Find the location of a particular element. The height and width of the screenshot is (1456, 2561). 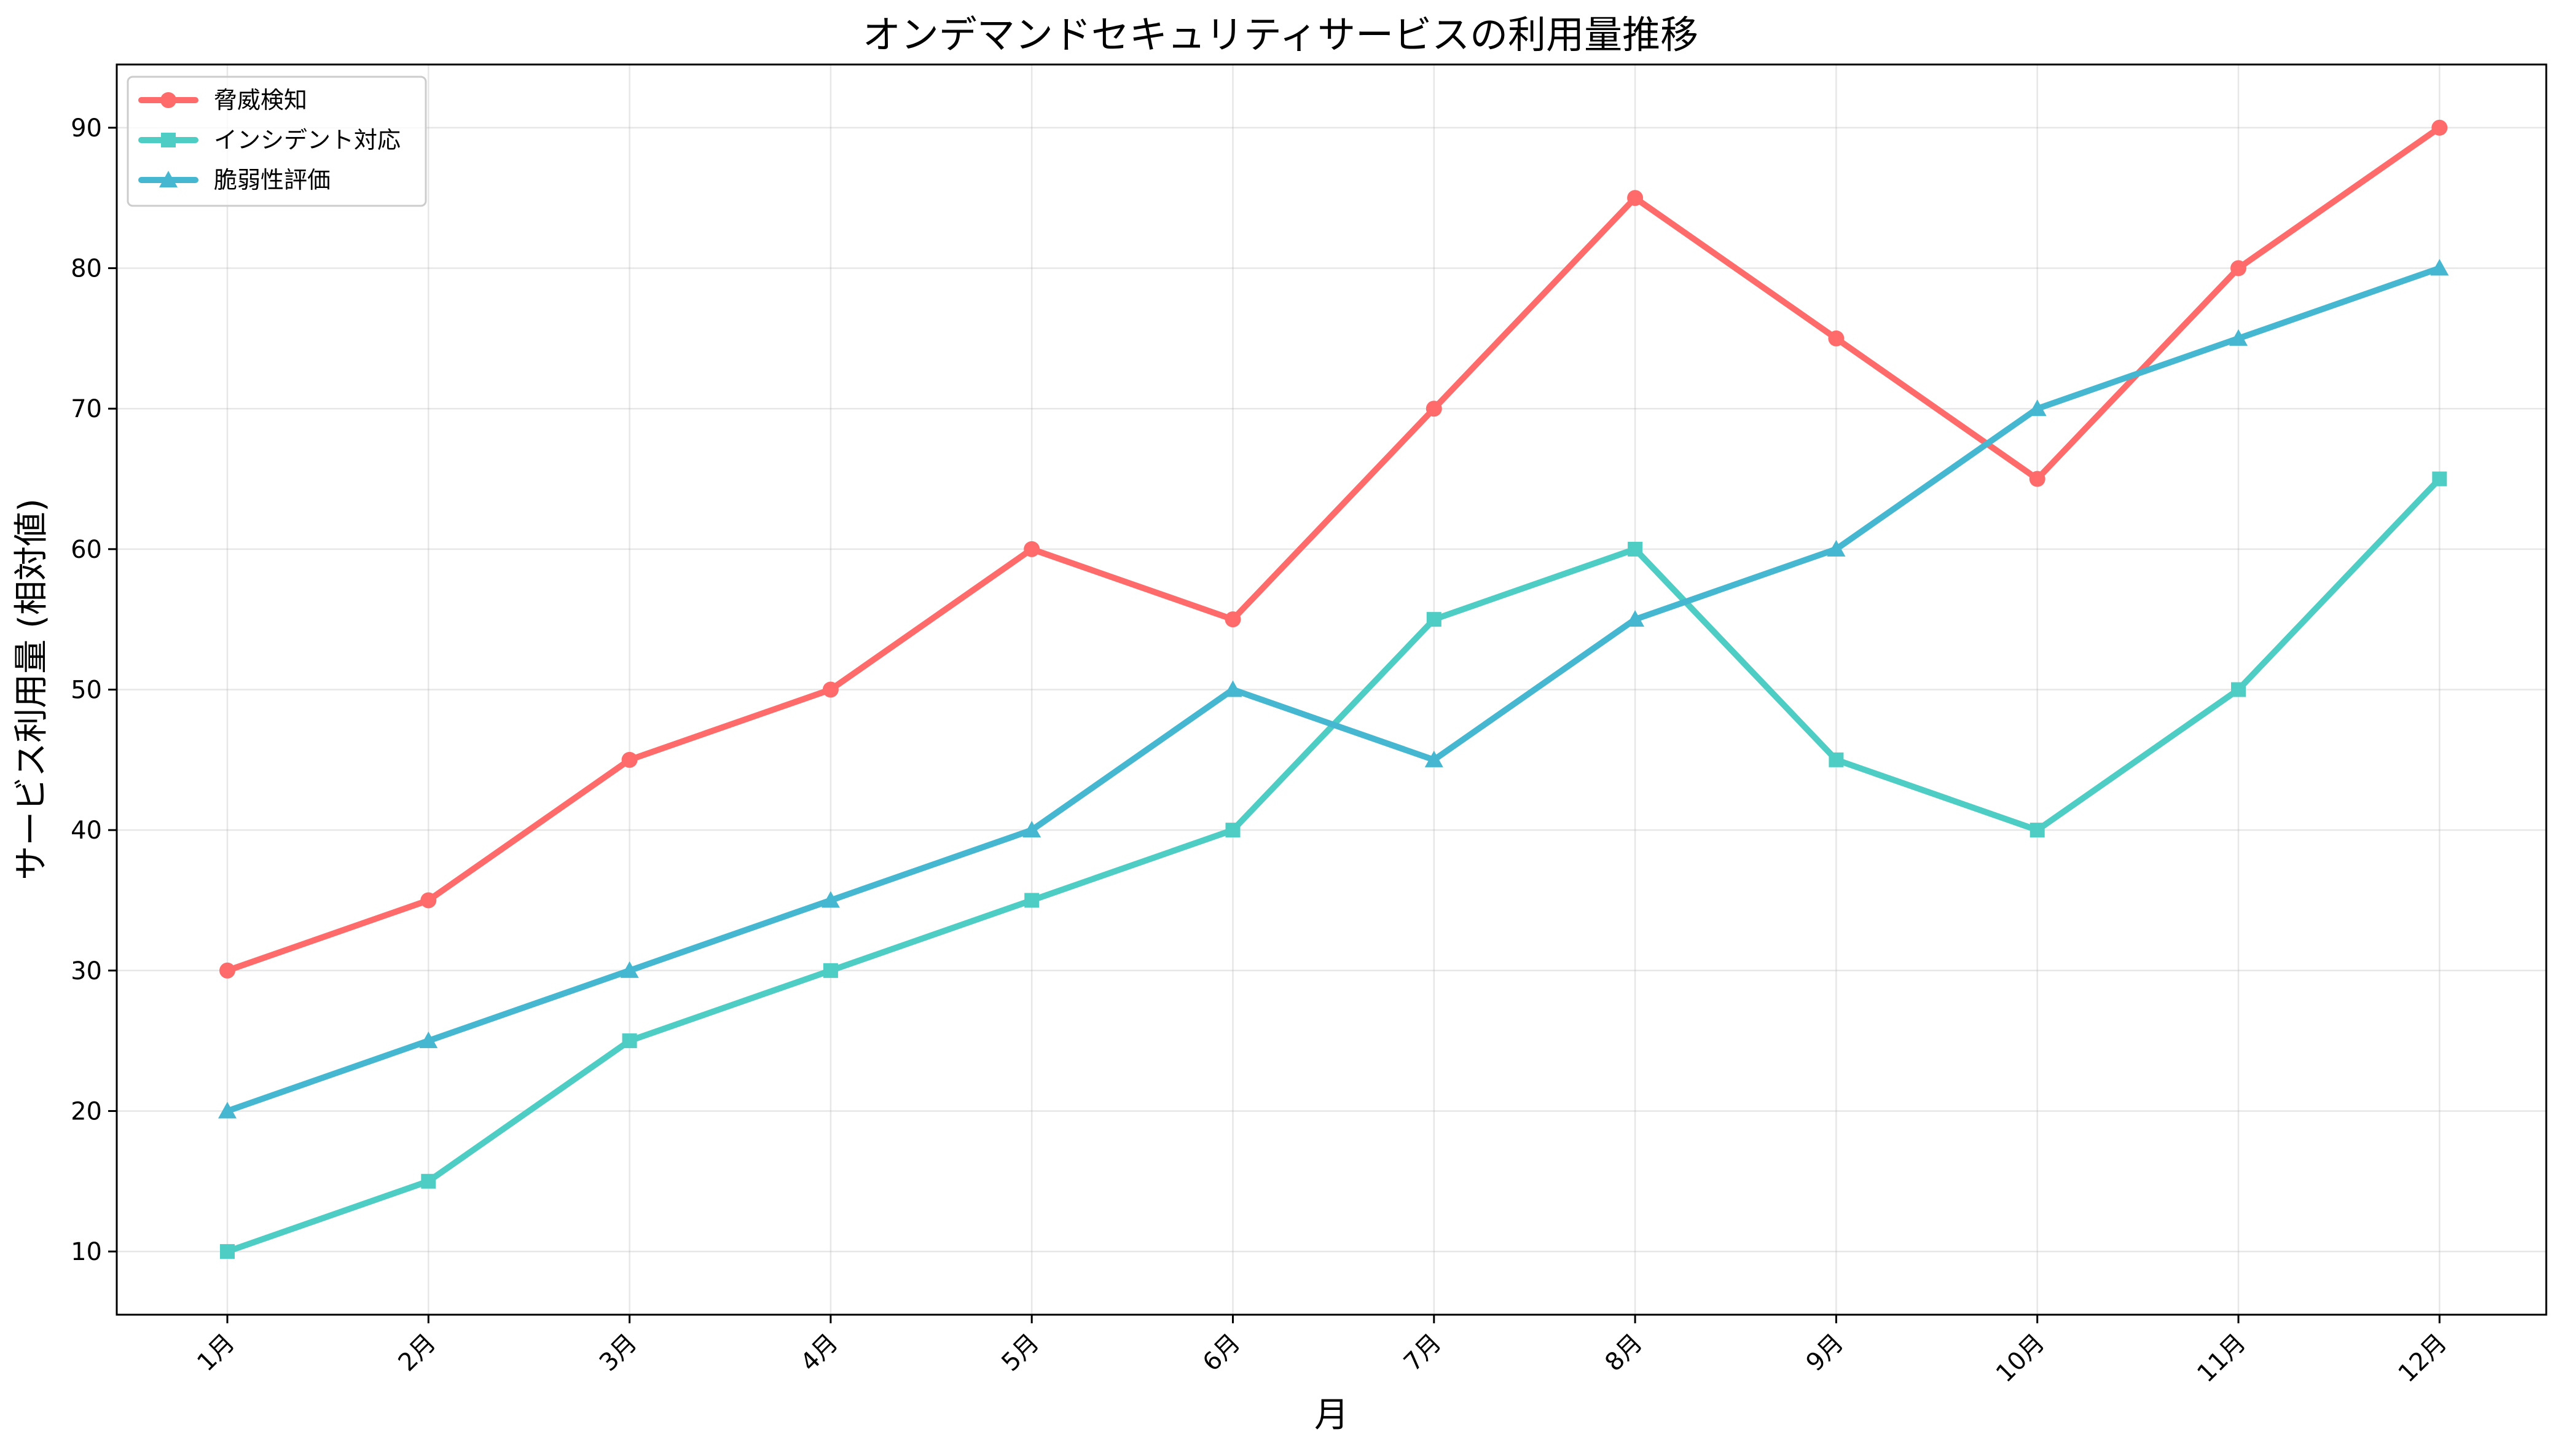

legend-box is located at coordinates (277, 141).